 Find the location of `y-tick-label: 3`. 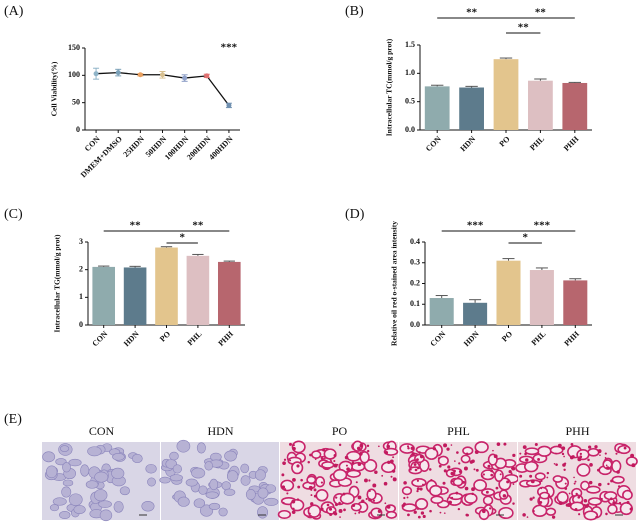

y-tick-label: 3 is located at coordinates (81, 241).